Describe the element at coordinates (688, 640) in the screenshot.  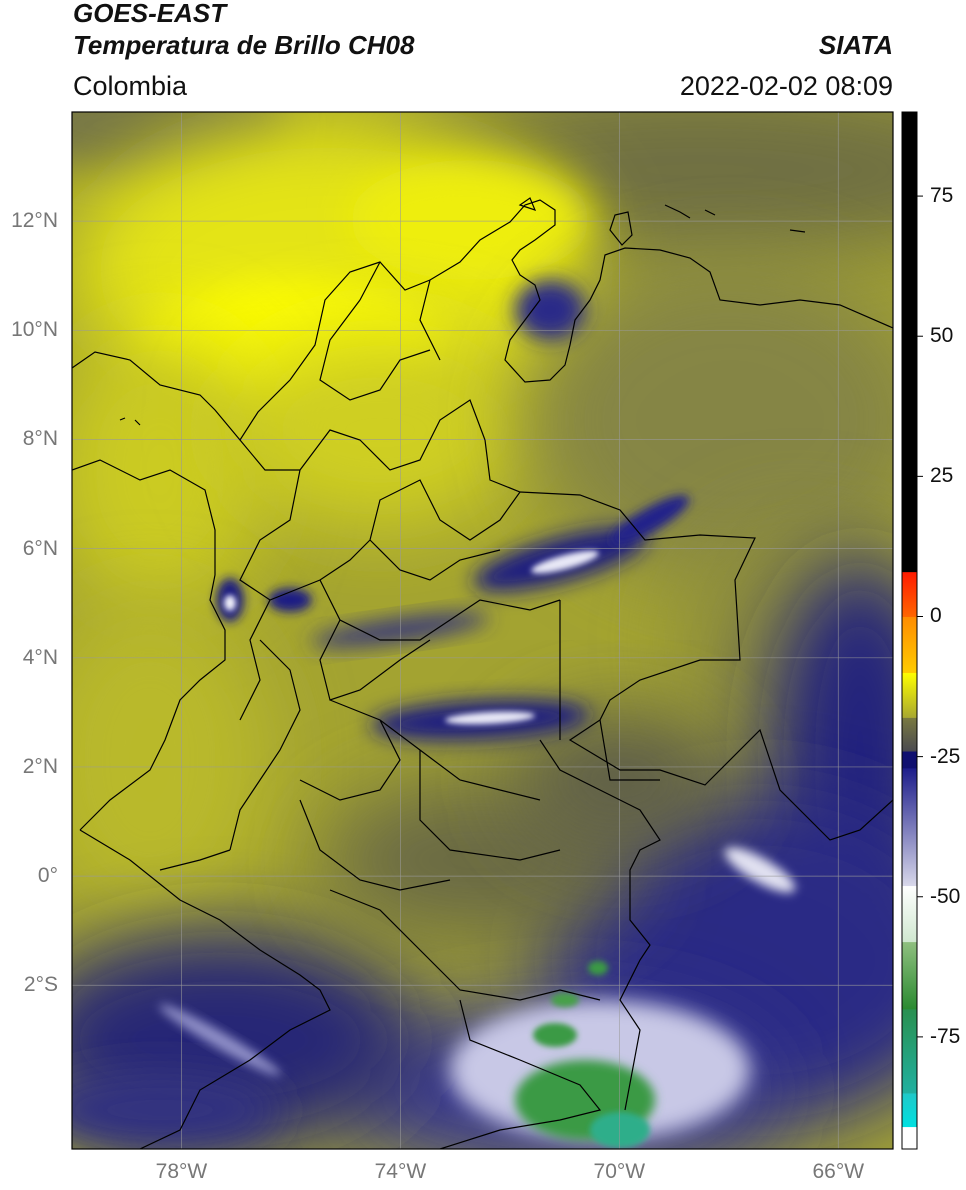
I see `border-colombia-venezuela` at that location.